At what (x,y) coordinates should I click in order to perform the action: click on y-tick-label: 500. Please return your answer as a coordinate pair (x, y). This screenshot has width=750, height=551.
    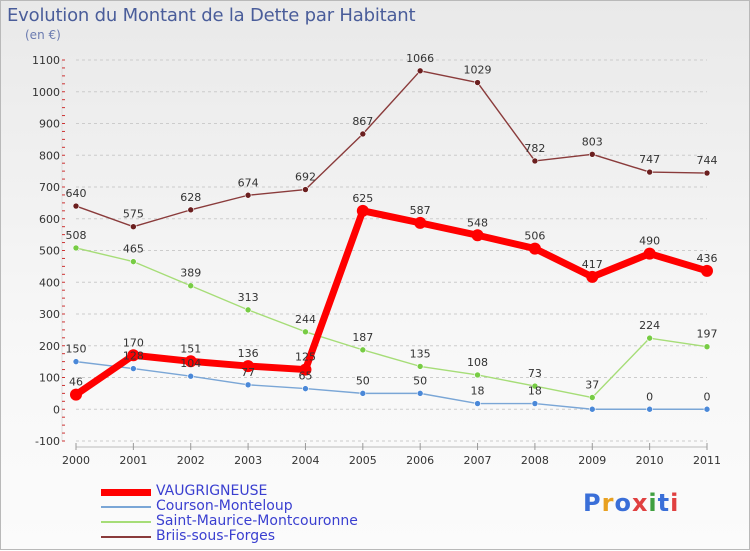
    Looking at the image, I should click on (49, 251).